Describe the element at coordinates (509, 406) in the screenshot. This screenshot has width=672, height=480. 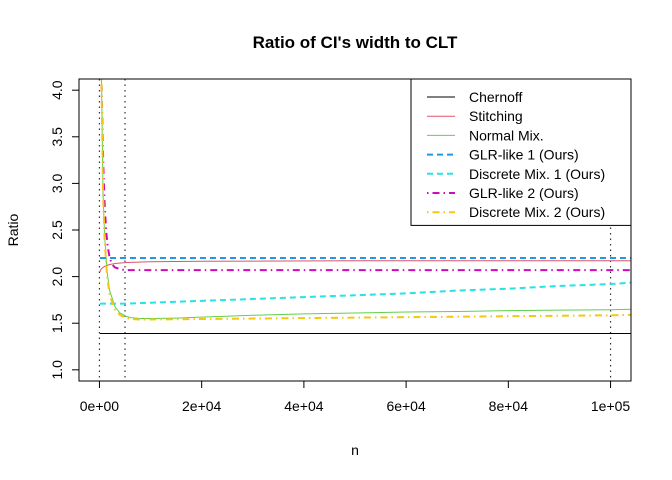
I see `x-tick-label: 8e+04` at that location.